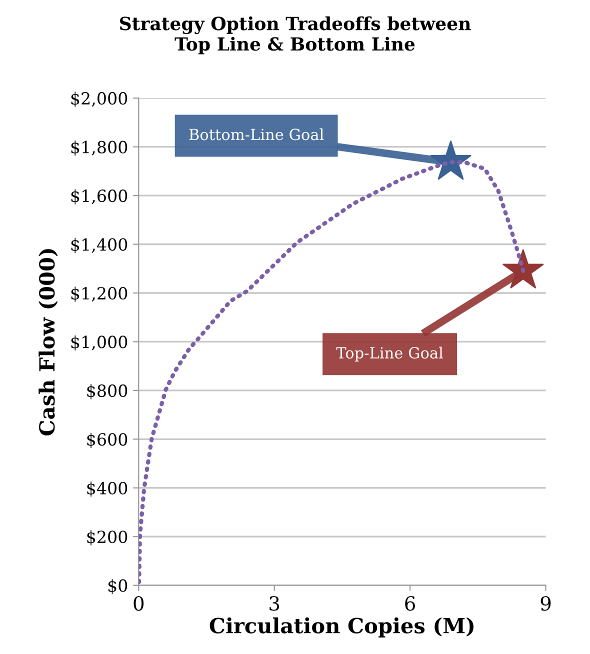 The height and width of the screenshot is (654, 590). What do you see at coordinates (256, 134) in the screenshot?
I see `annotation: Bottom-Line Goal` at bounding box center [256, 134].